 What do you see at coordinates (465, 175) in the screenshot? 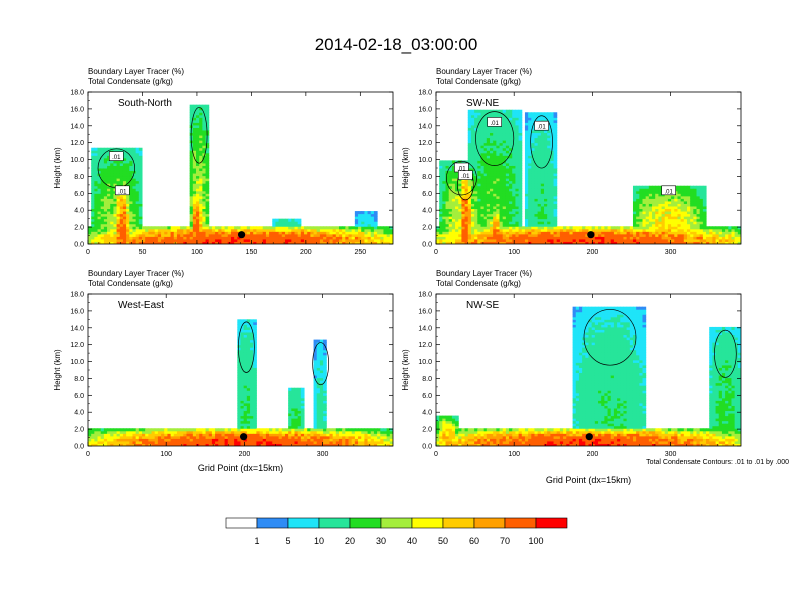
I see `contour-label: .01` at bounding box center [465, 175].